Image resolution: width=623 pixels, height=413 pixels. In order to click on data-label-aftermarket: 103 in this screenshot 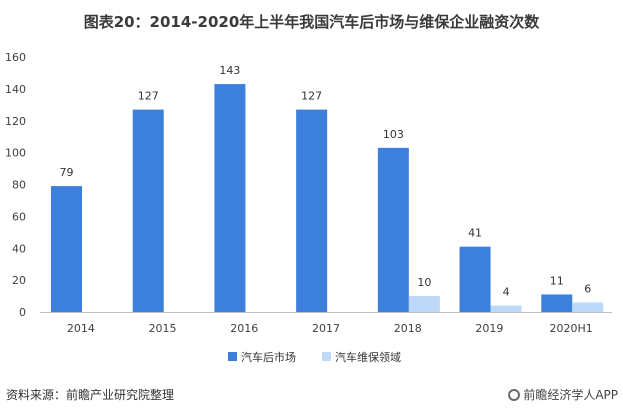, I will do `click(393, 134)`.